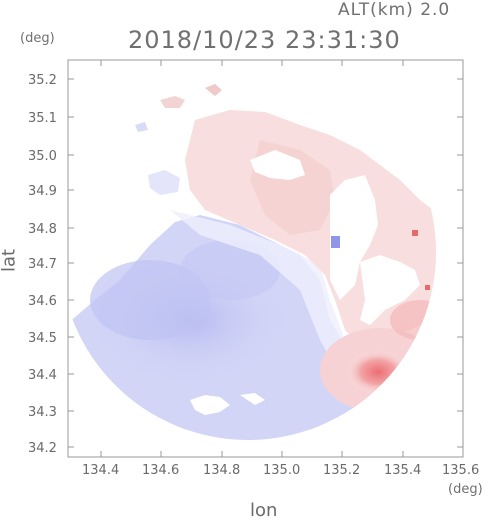 The image size is (491, 521). Describe the element at coordinates (281, 470) in the screenshot. I see `x-tick-label: 135.0` at that location.